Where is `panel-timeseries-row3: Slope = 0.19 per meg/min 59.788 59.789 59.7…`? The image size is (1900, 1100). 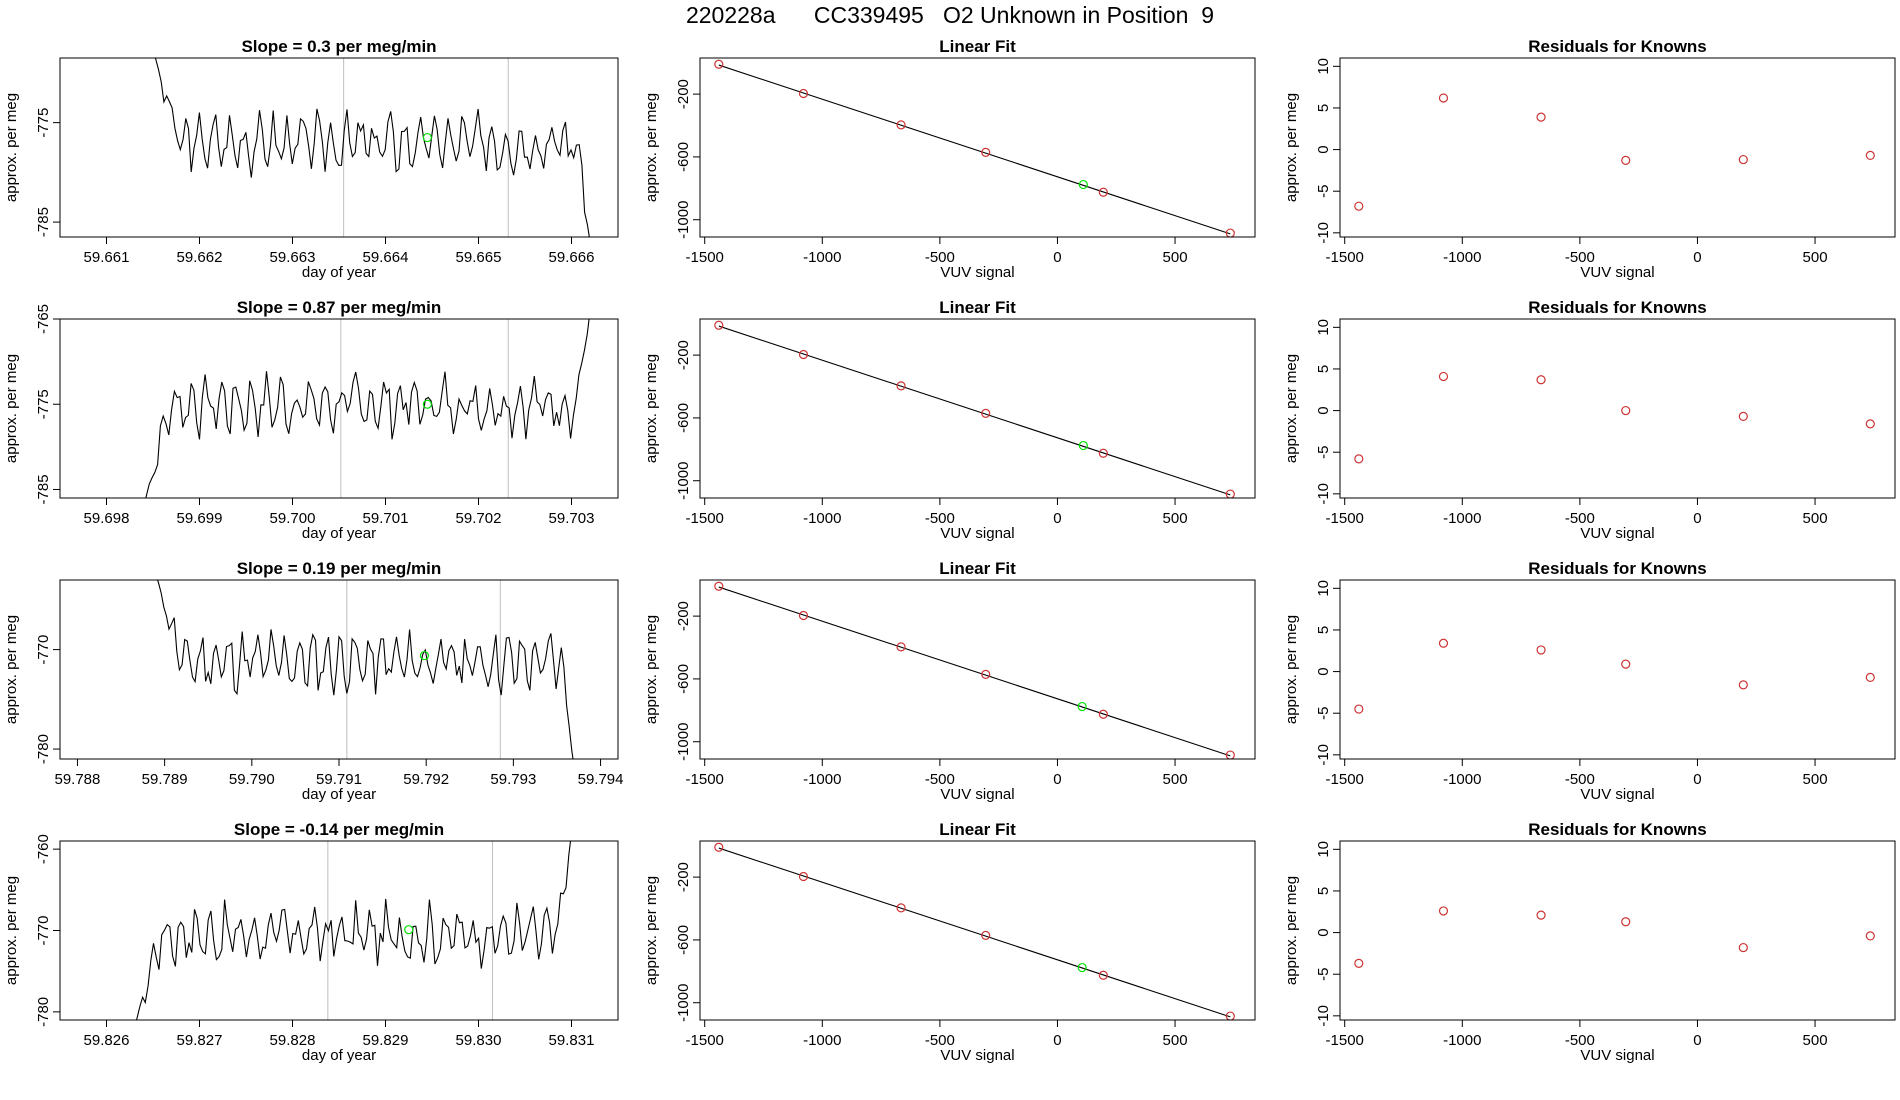 panel-timeseries-row3: Slope = 0.19 per meg/min 59.788 59.789 59.7… is located at coordinates (313, 681).